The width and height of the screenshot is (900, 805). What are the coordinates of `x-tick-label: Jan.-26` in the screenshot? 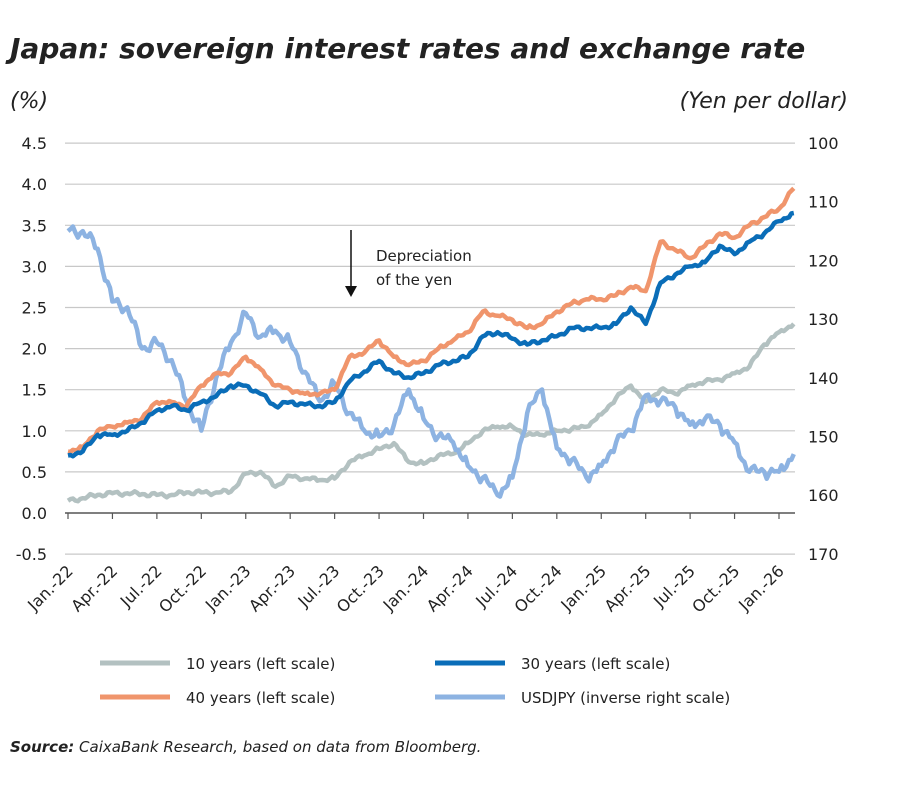 It's located at (761, 588).